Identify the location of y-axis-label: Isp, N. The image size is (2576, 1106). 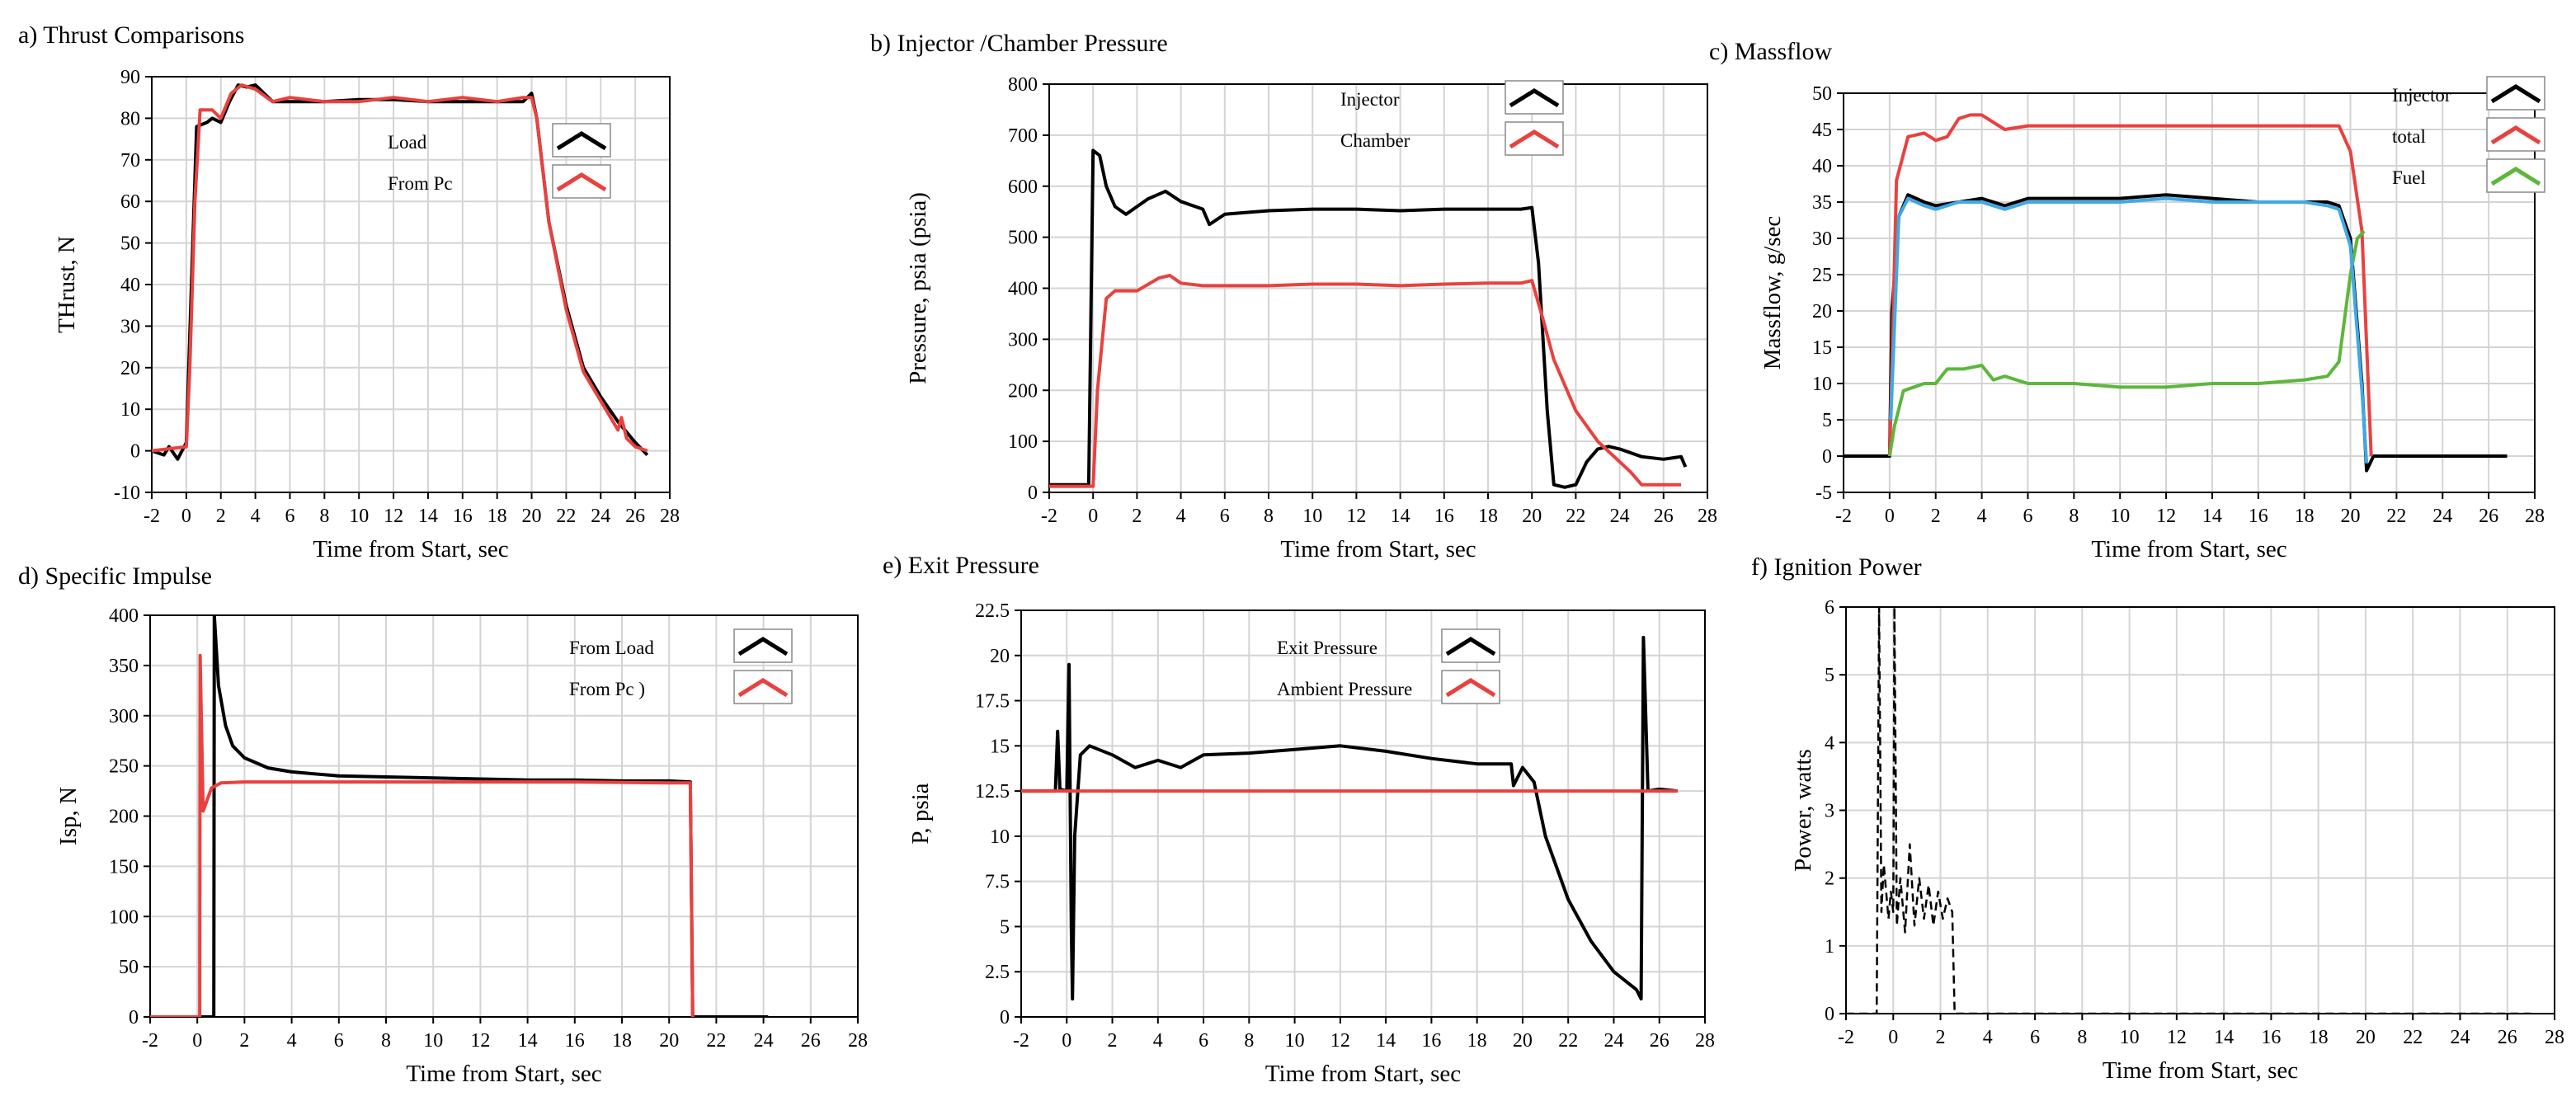
(68, 816).